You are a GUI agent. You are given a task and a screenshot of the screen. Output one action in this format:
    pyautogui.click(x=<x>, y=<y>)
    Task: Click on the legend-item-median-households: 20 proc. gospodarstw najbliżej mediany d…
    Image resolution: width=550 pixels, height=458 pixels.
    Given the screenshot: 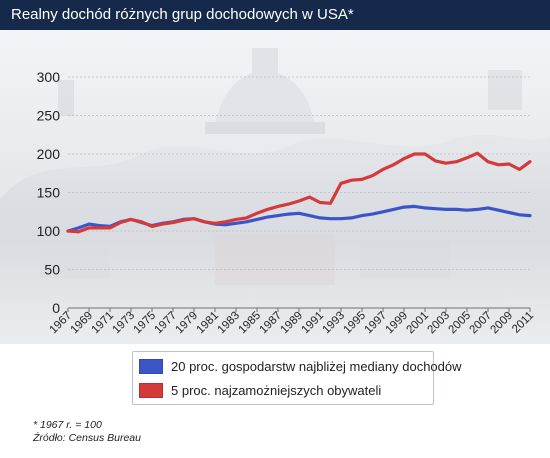 What is the action you would take?
    pyautogui.click(x=300, y=366)
    